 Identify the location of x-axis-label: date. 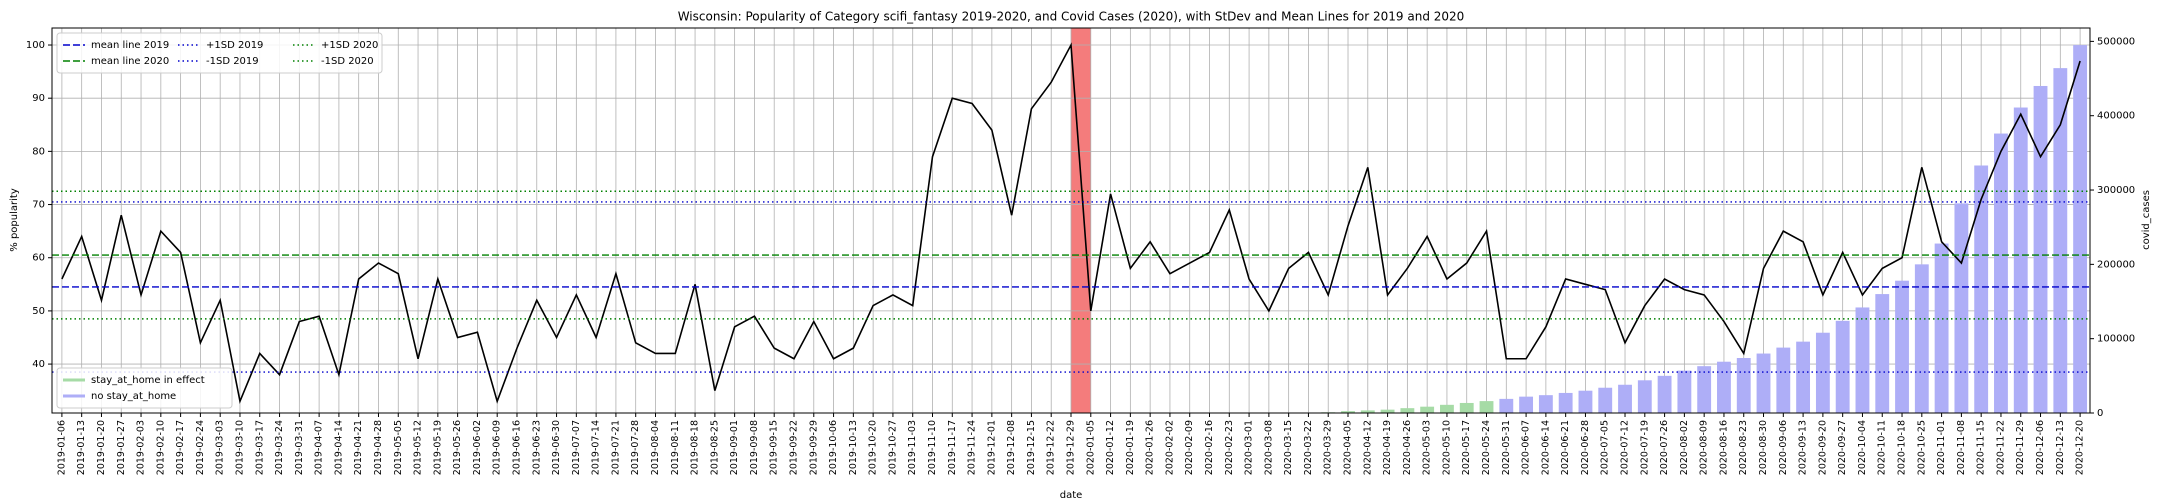
(1071, 495).